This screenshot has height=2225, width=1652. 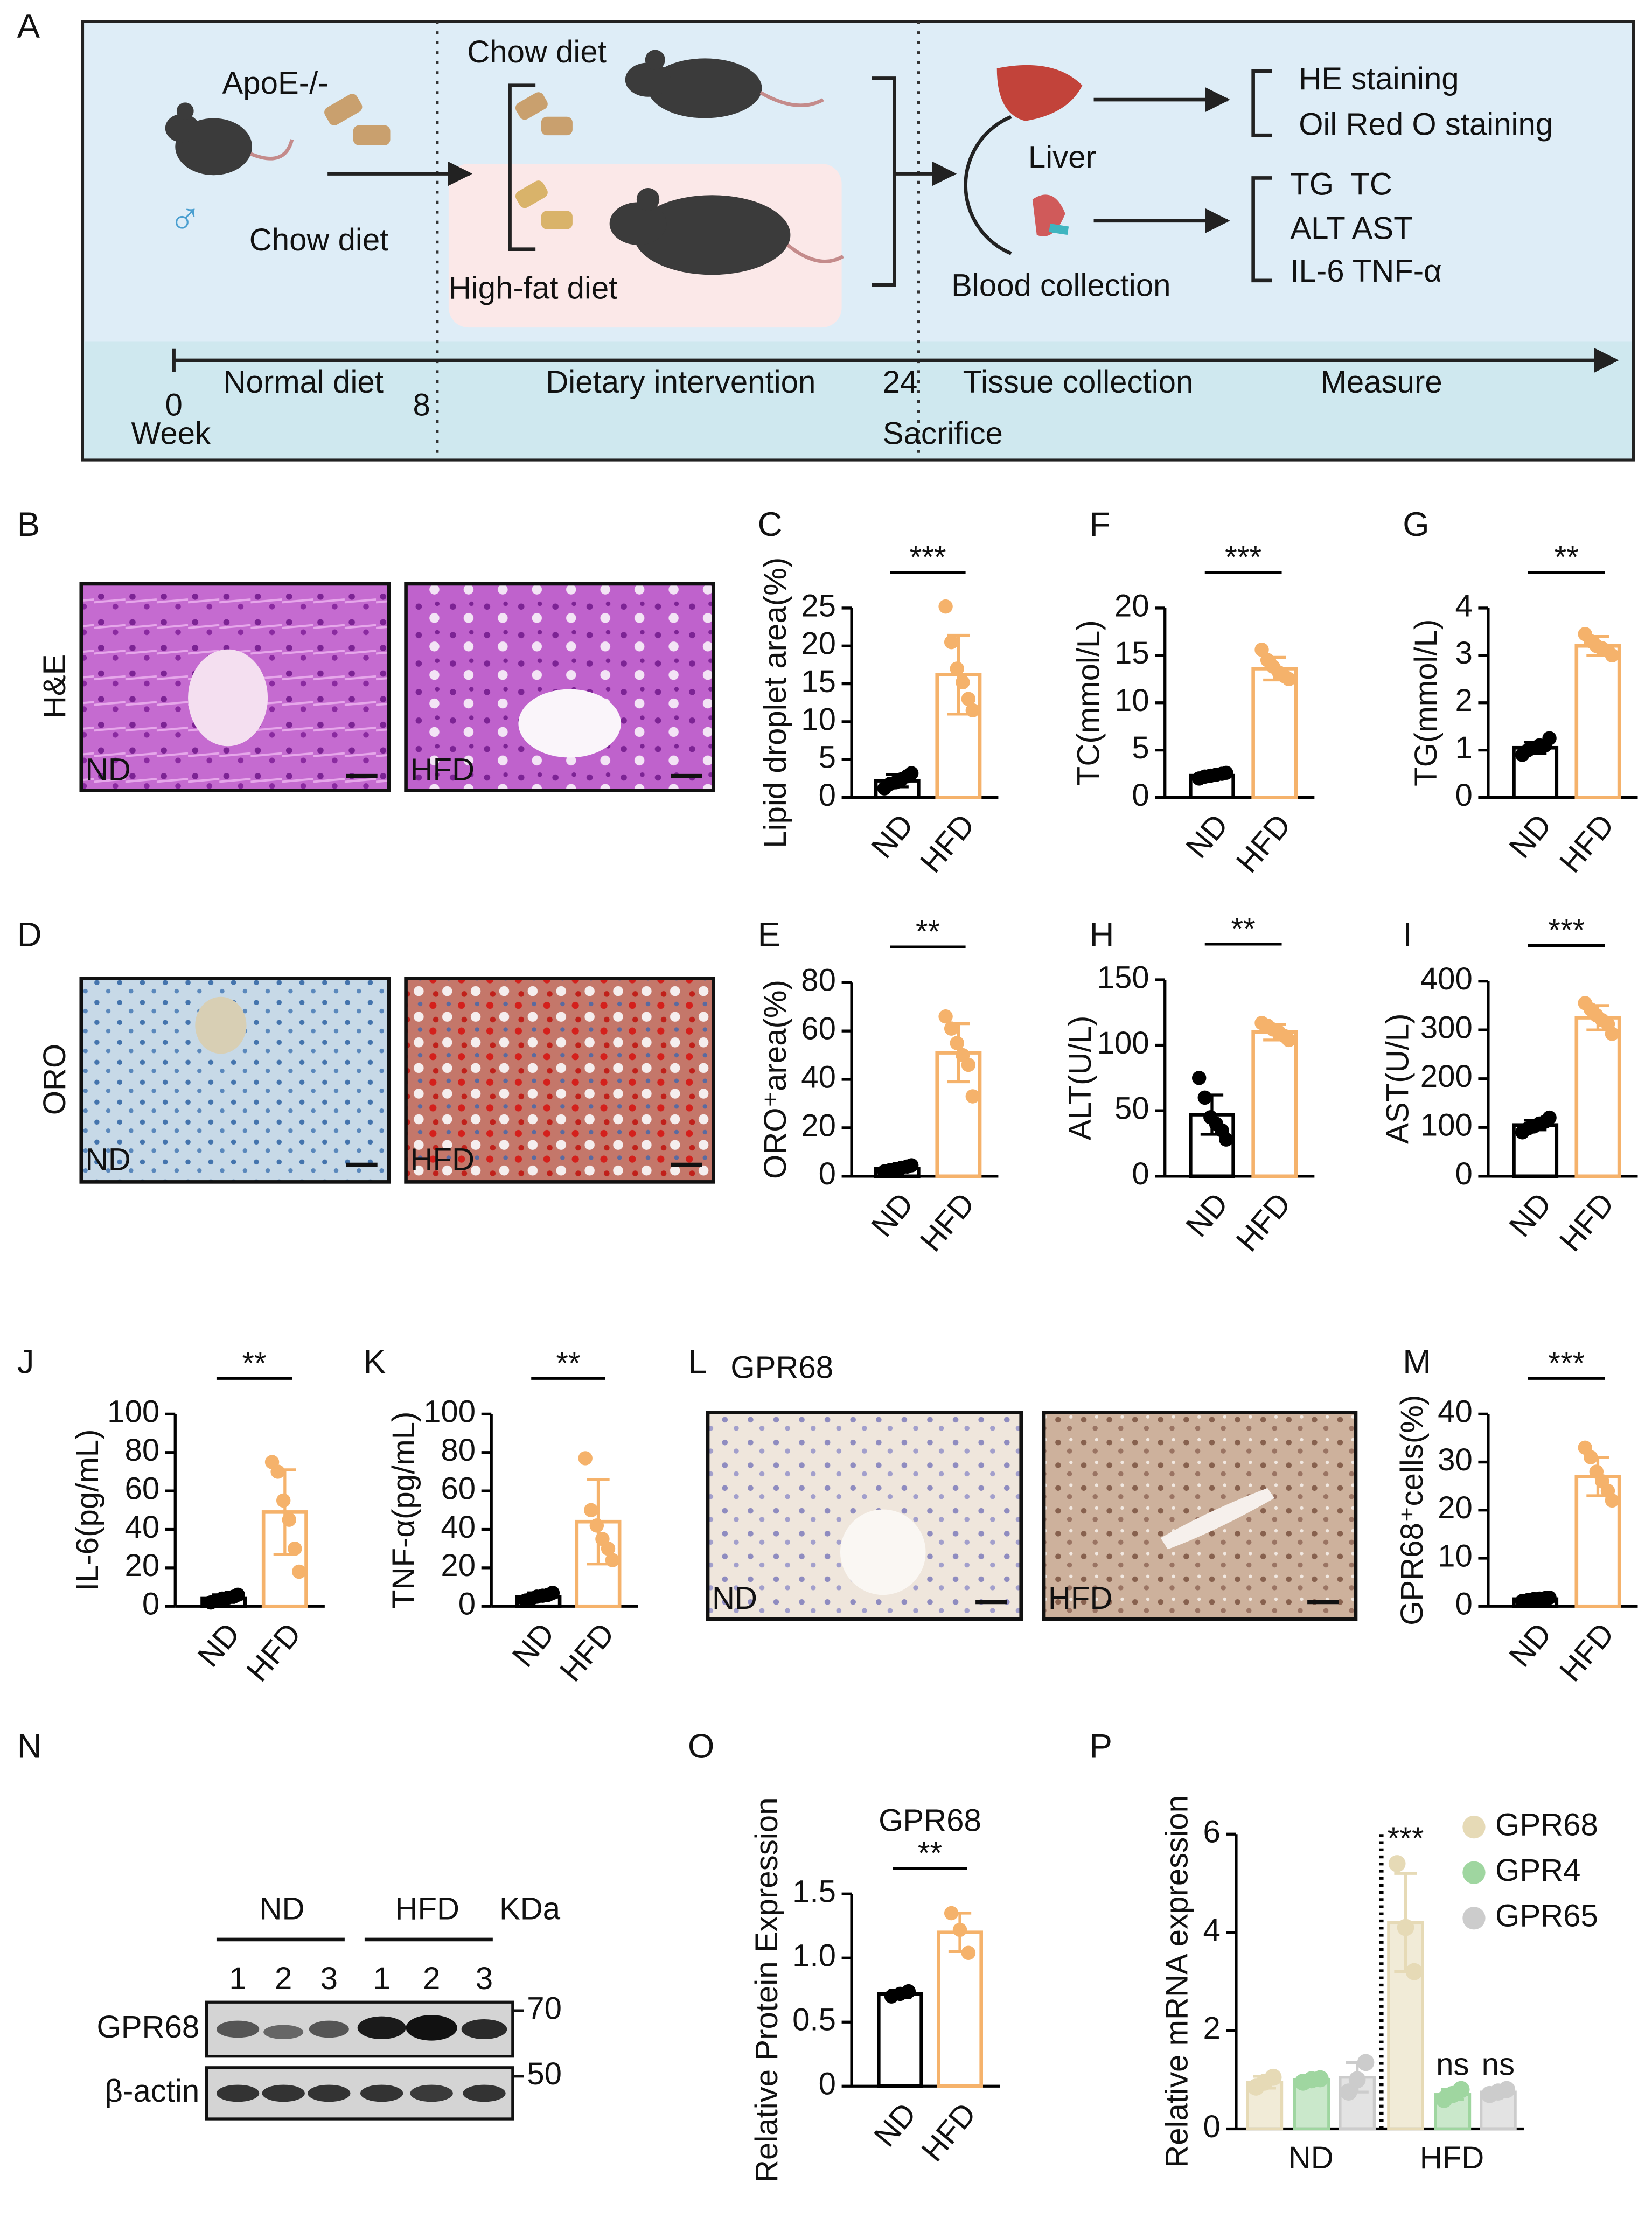 I want to click on y-axis-label: TG(mmol/L), so click(x=1426, y=702).